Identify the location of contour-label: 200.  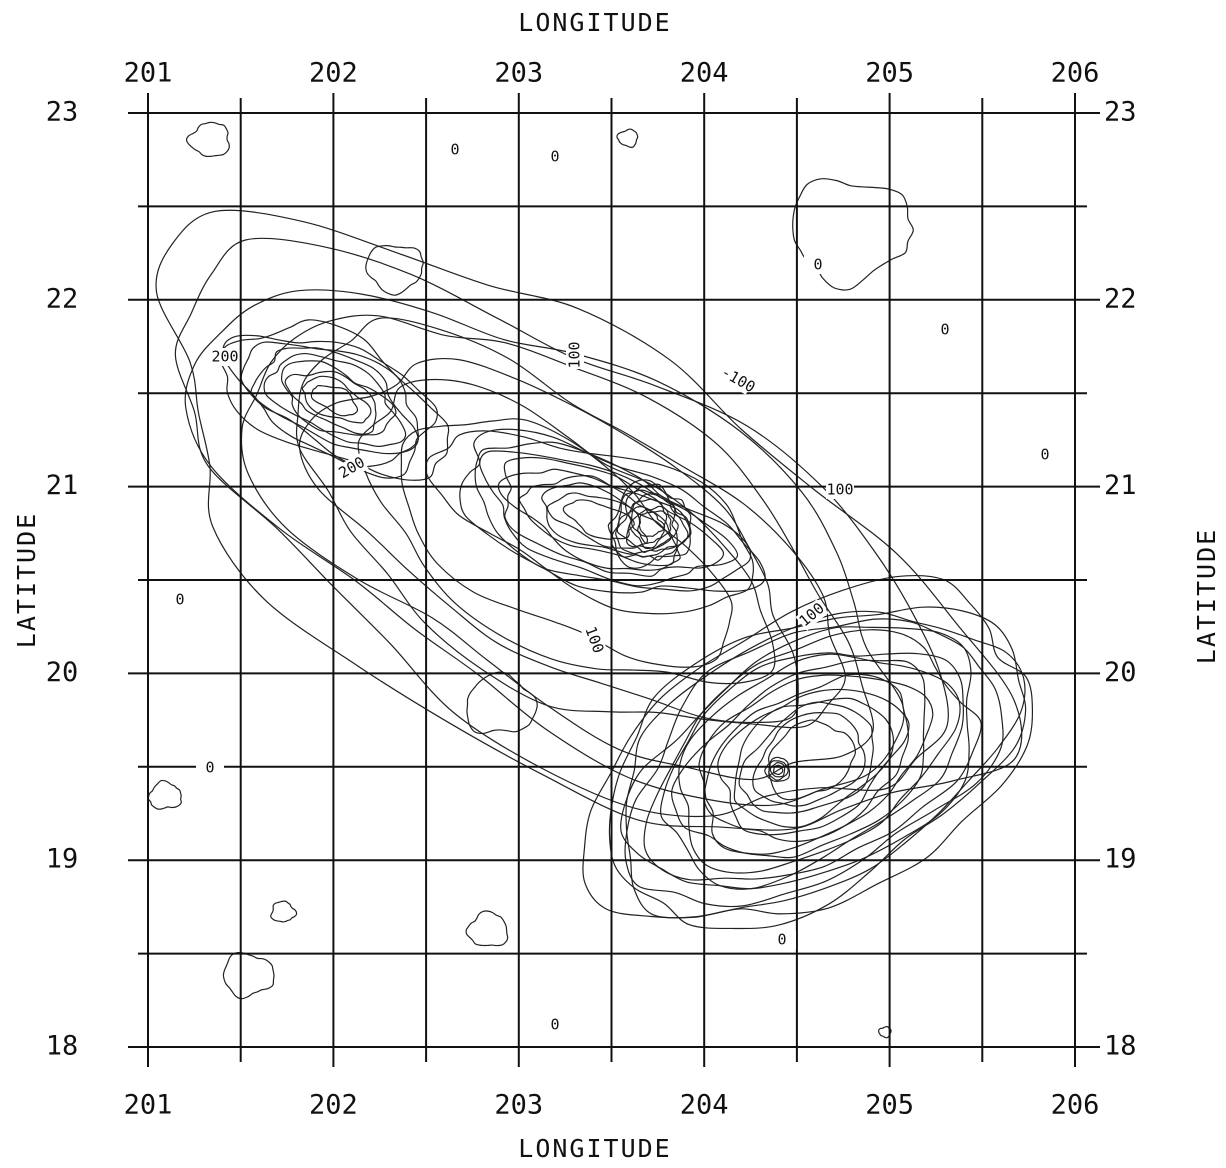
(224, 357).